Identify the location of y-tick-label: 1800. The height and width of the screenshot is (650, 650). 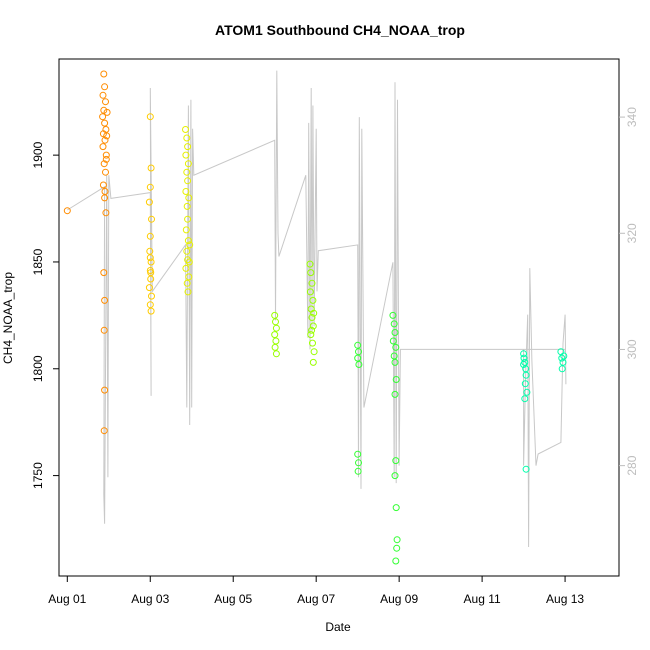
(38, 368).